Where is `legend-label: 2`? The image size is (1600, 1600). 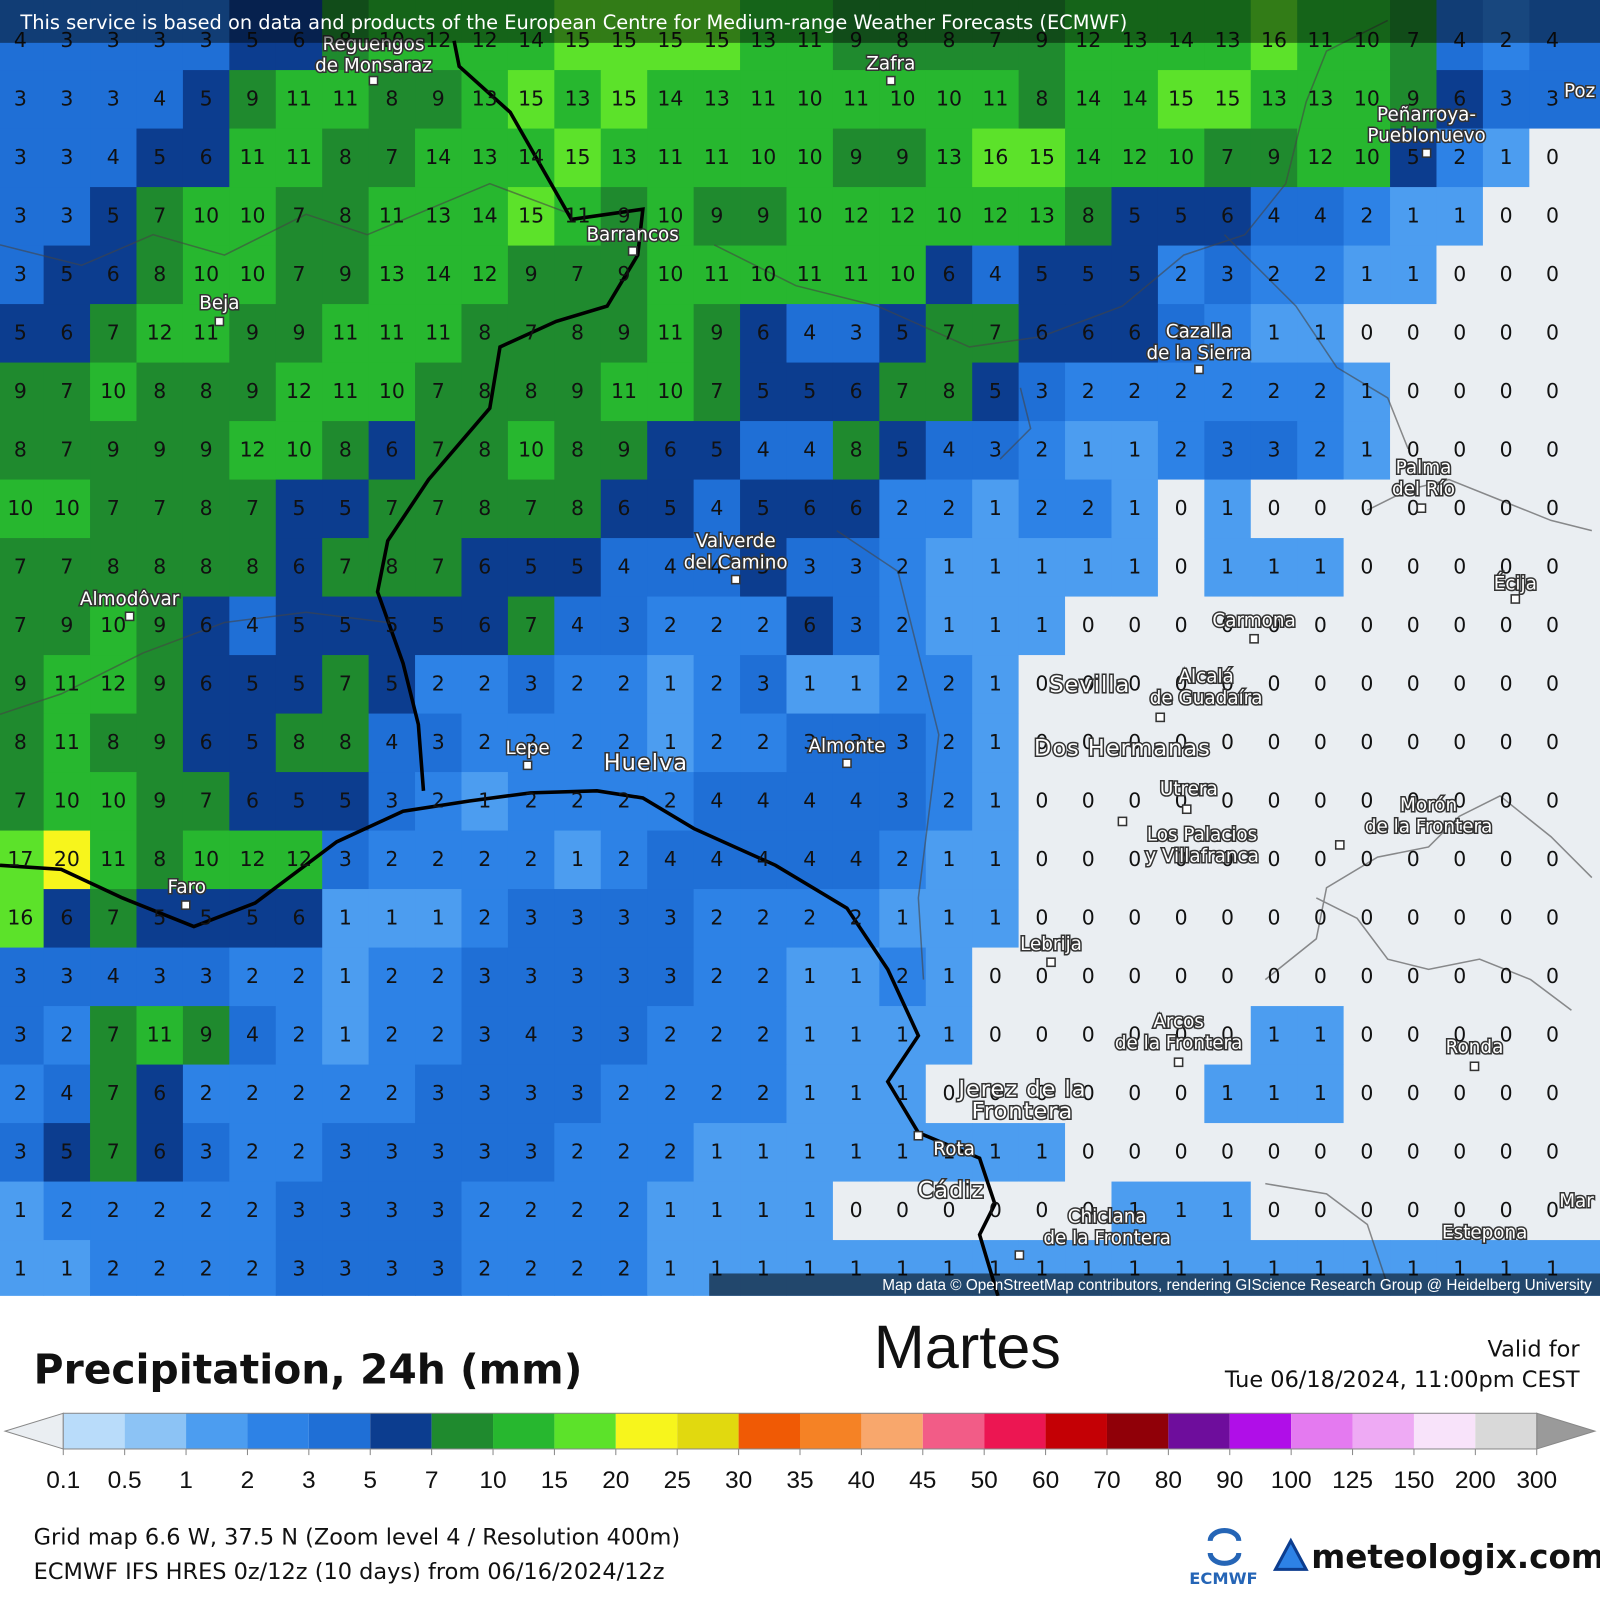
legend-label: 2 is located at coordinates (248, 1480).